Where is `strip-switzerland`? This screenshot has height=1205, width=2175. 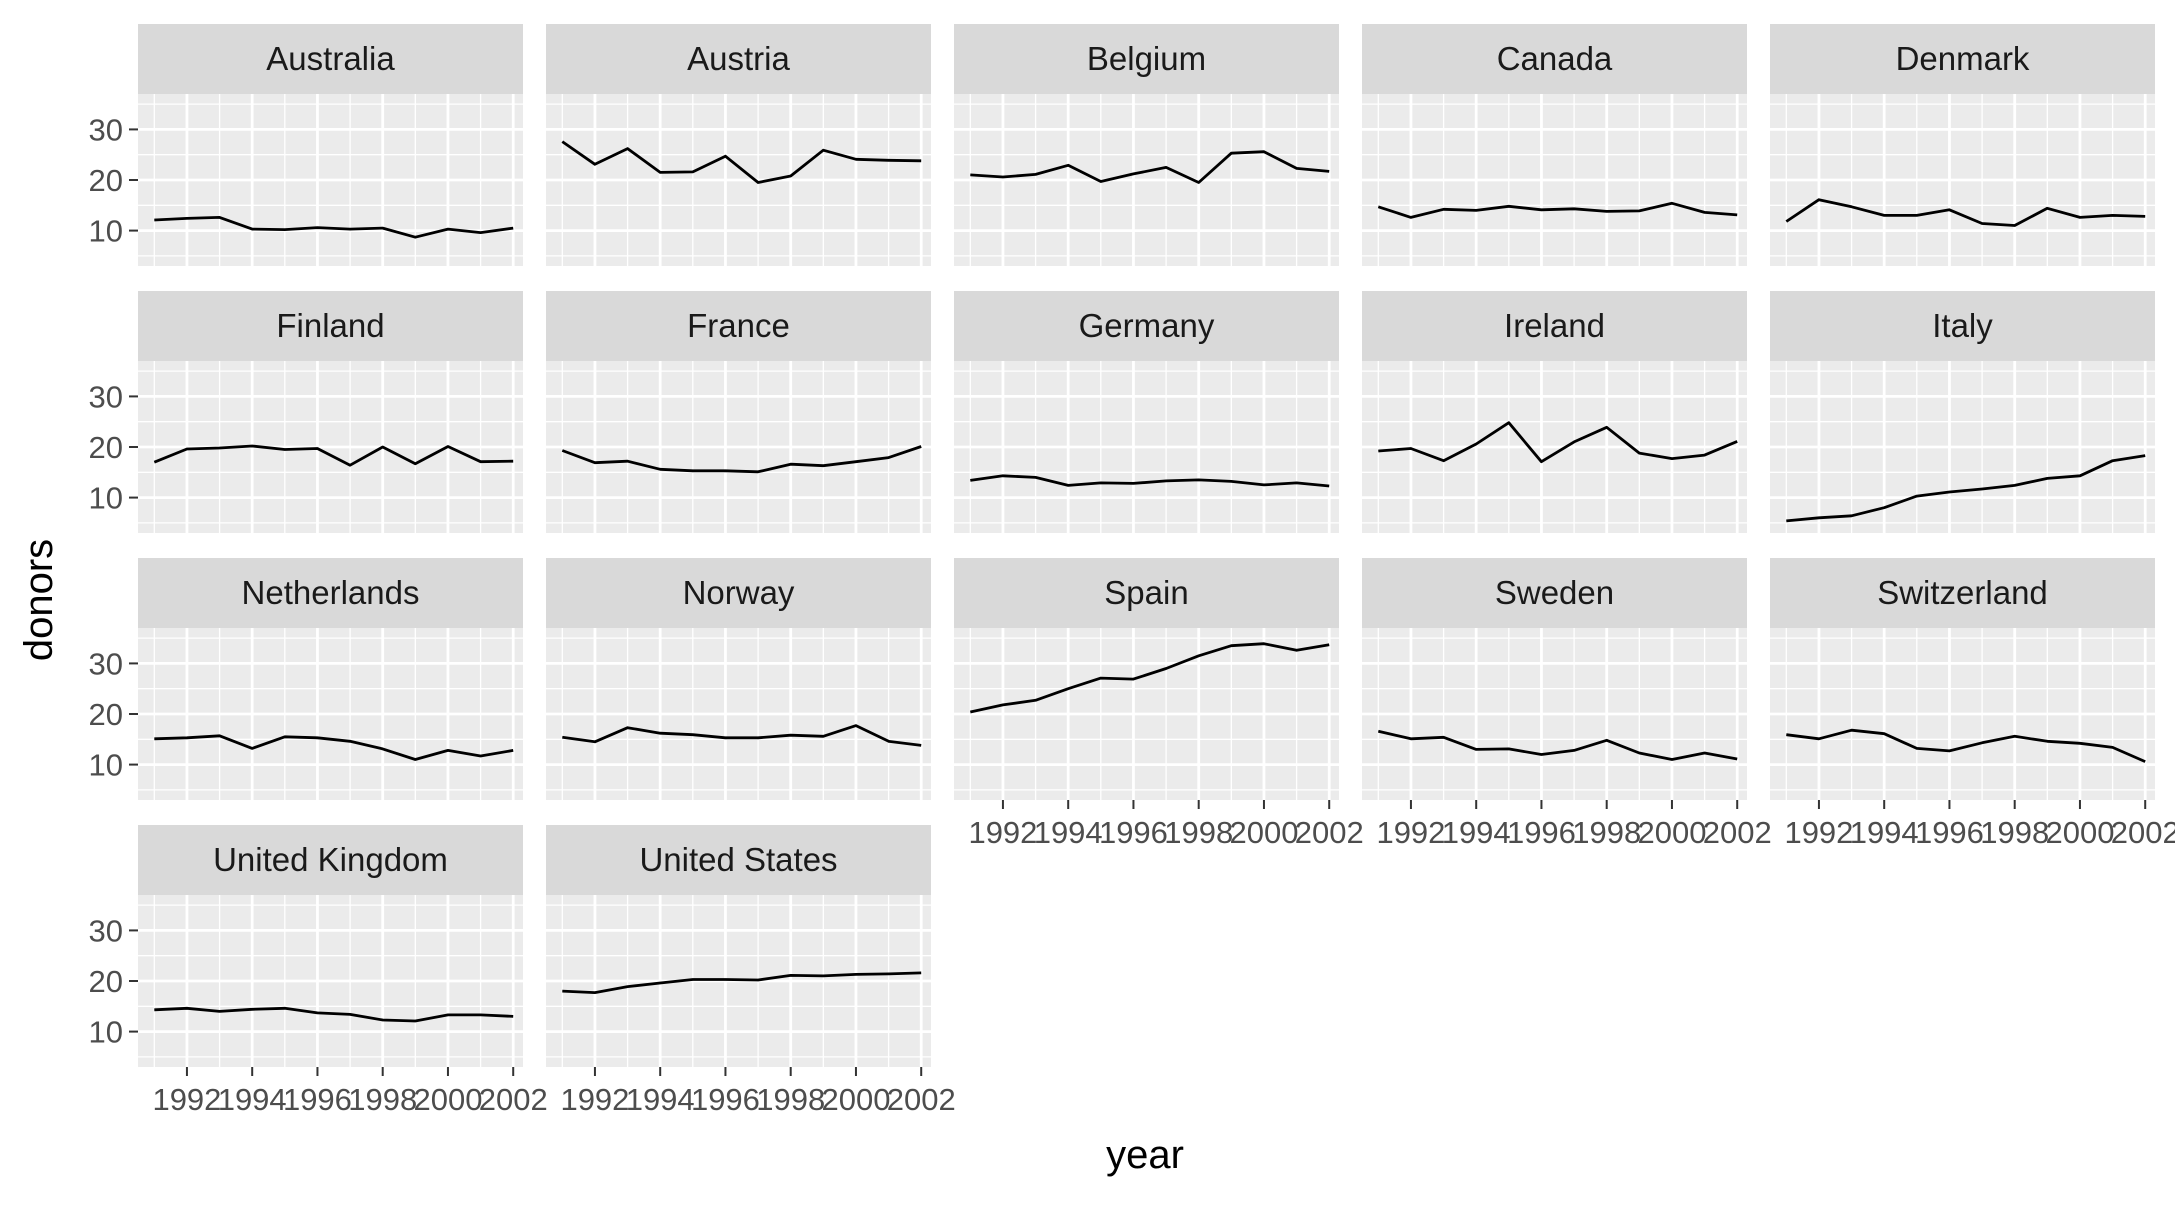 strip-switzerland is located at coordinates (1962, 593).